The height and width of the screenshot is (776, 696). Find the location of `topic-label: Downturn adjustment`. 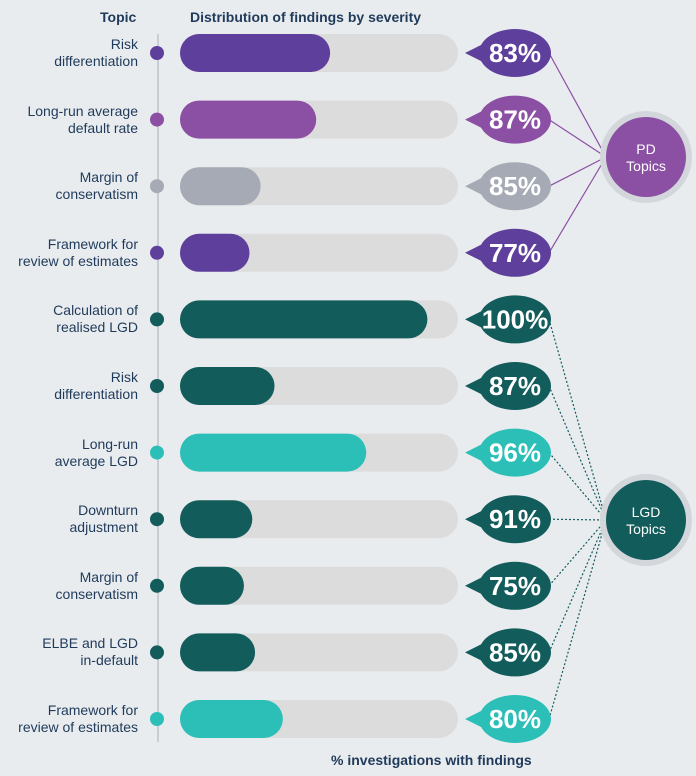

topic-label: Downturn adjustment is located at coordinates (103, 519).